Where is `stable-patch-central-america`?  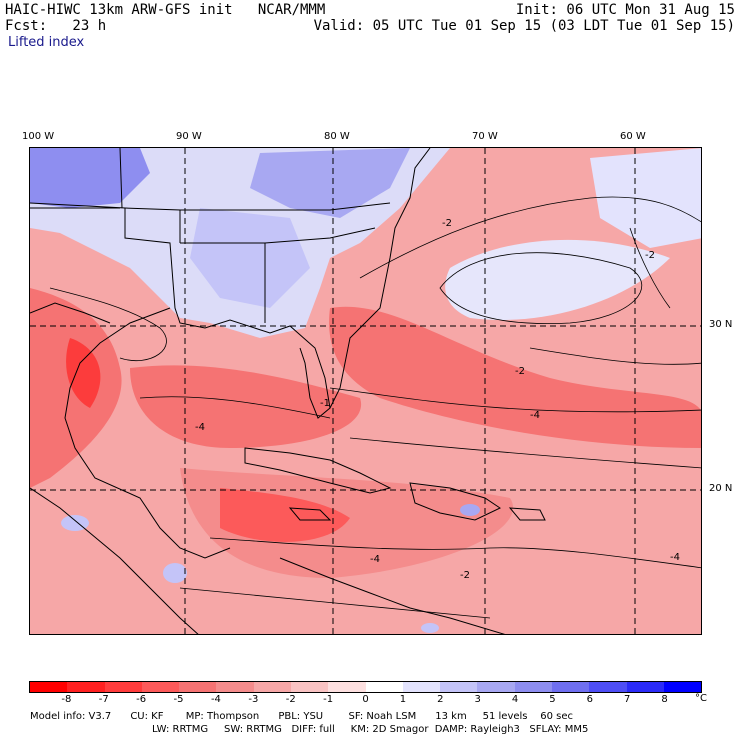 stable-patch-central-america is located at coordinates (175, 573).